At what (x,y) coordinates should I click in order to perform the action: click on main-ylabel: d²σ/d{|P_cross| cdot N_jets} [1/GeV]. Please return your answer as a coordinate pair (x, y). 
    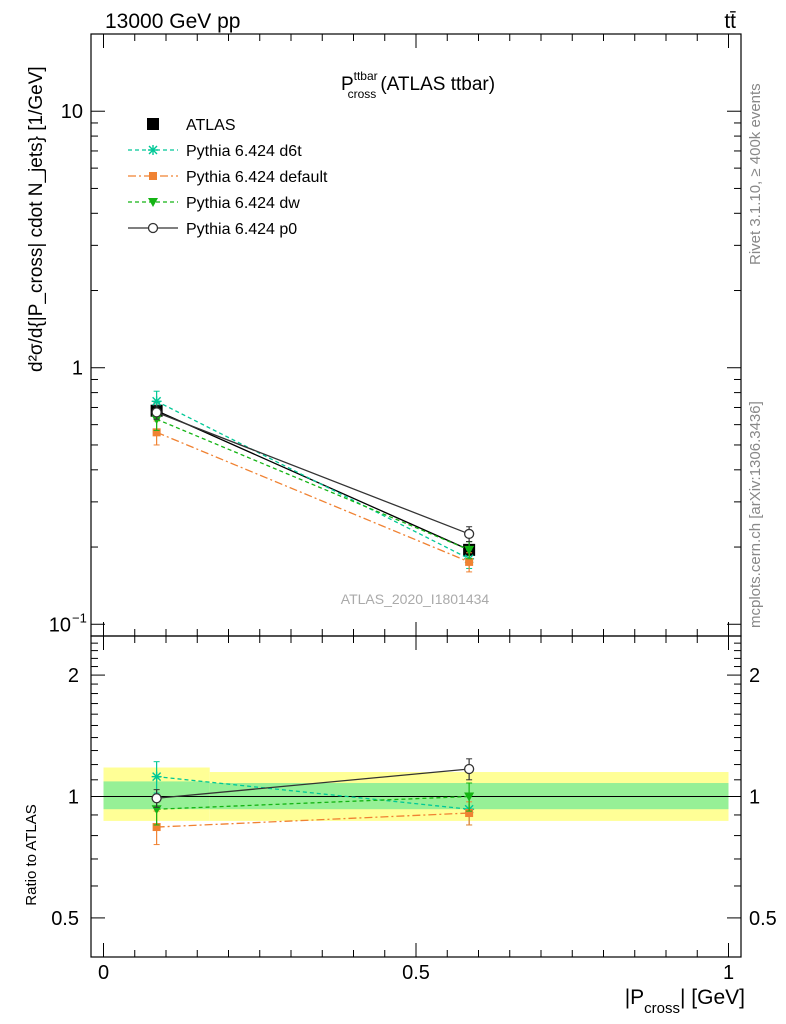
    Looking at the image, I should click on (36, 219).